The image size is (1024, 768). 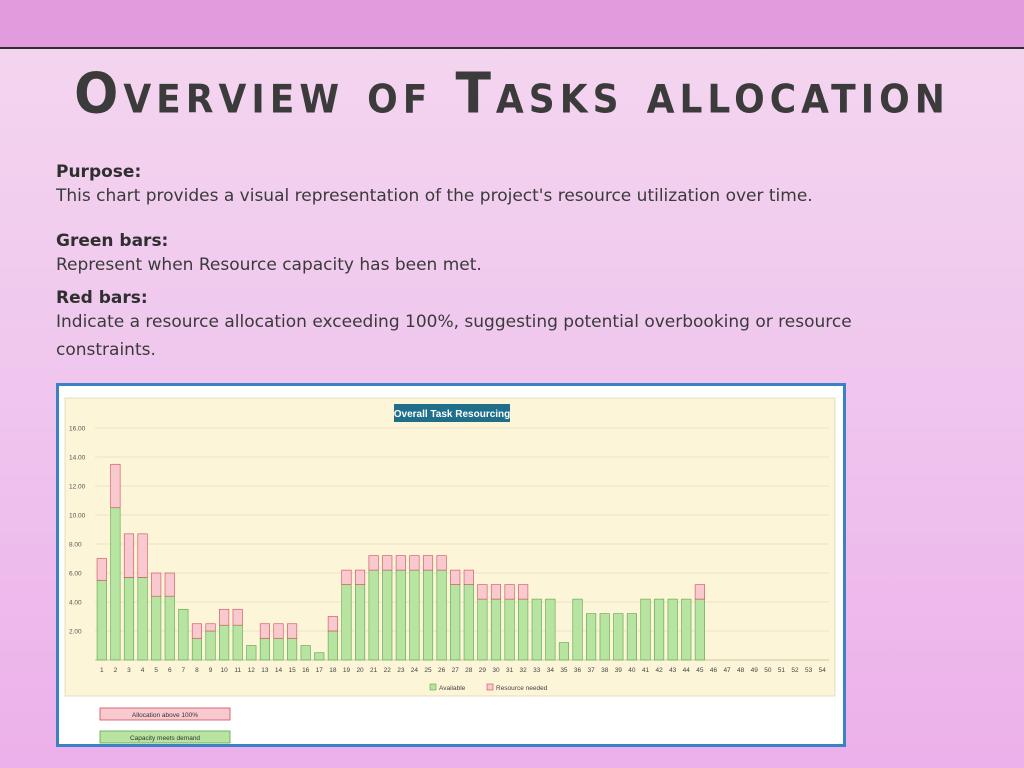 I want to click on x-tick-label: 17, so click(x=320, y=670).